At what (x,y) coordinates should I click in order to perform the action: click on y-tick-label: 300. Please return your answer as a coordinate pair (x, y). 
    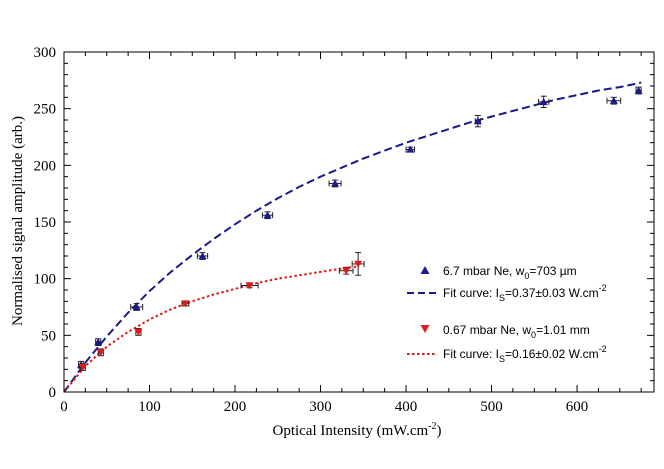
    Looking at the image, I should click on (45, 53).